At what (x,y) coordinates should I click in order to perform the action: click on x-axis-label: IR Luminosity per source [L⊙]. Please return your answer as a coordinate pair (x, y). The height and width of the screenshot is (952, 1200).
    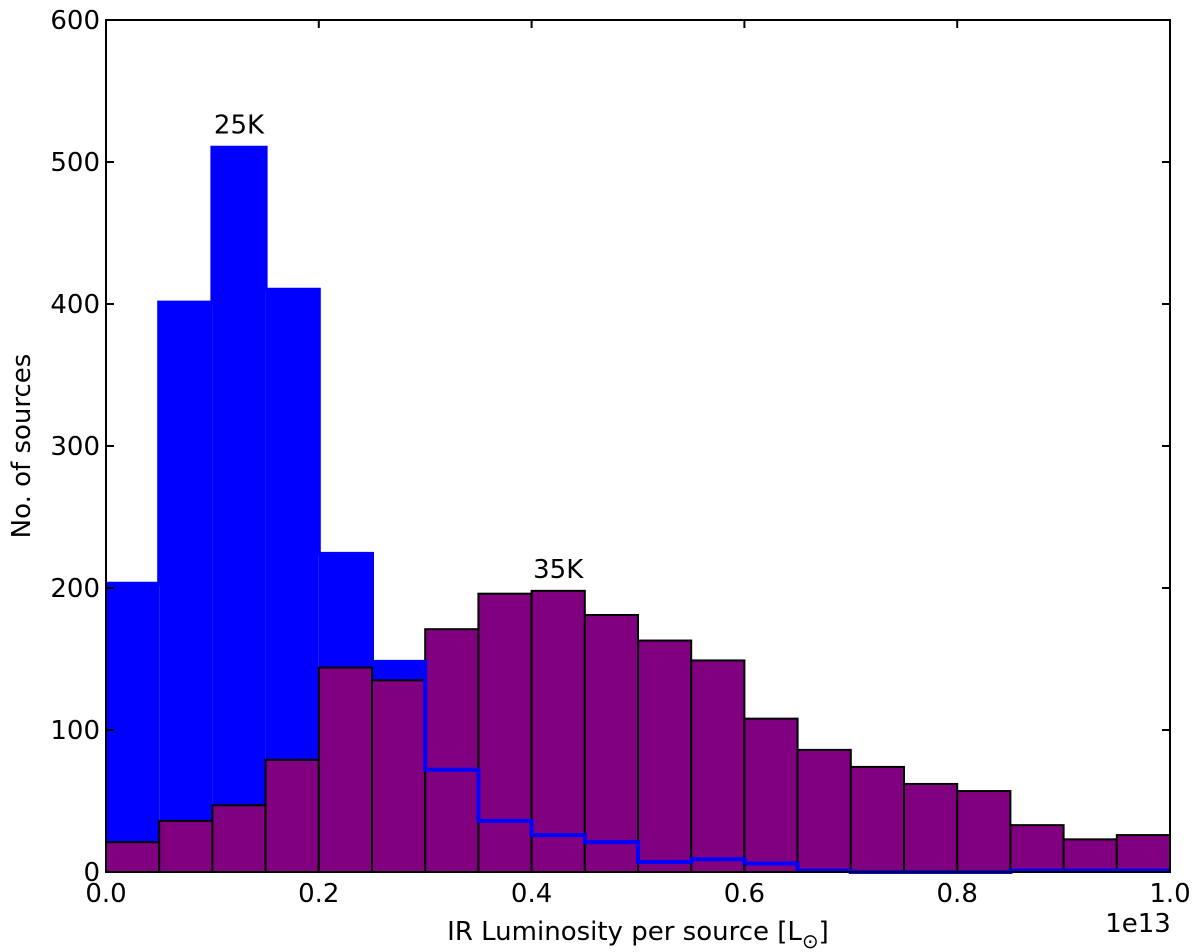
    Looking at the image, I should click on (638, 934).